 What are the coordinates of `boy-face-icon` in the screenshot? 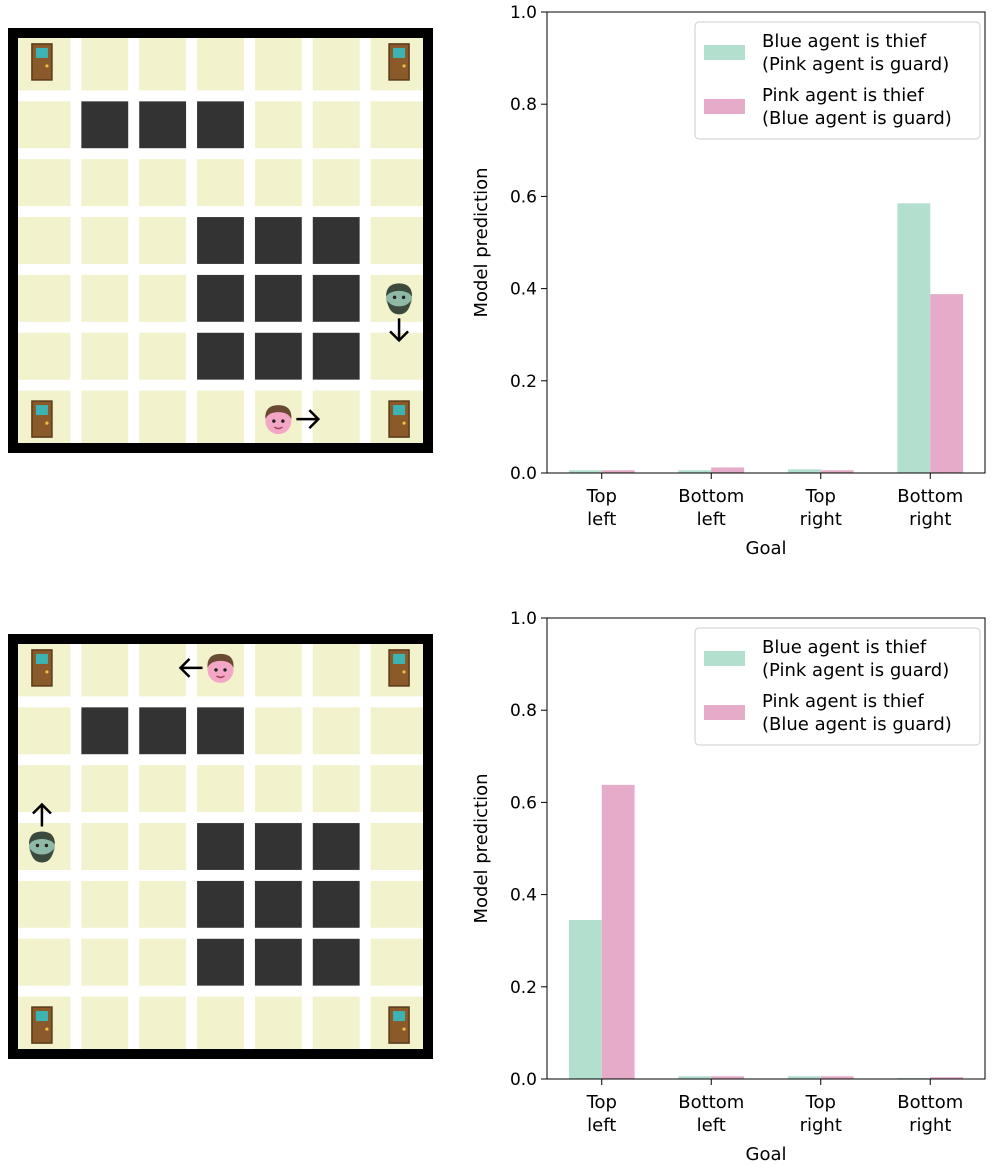 It's located at (278, 420).